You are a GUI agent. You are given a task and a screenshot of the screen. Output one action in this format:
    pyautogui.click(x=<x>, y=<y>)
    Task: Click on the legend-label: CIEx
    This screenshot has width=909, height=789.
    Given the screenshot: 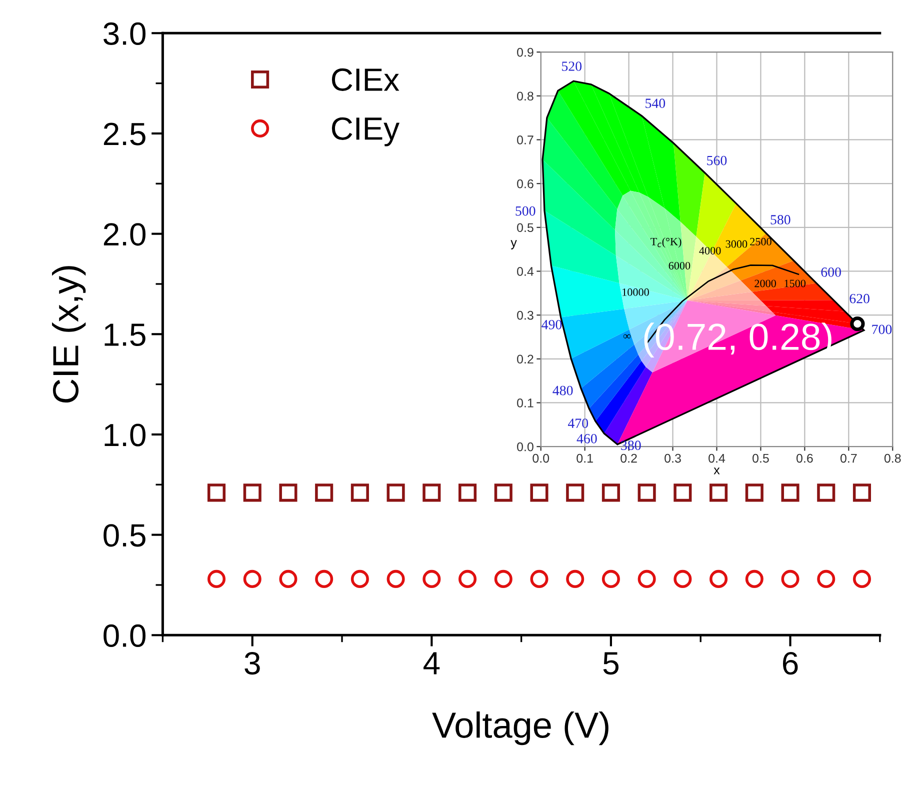 What is the action you would take?
    pyautogui.click(x=366, y=80)
    